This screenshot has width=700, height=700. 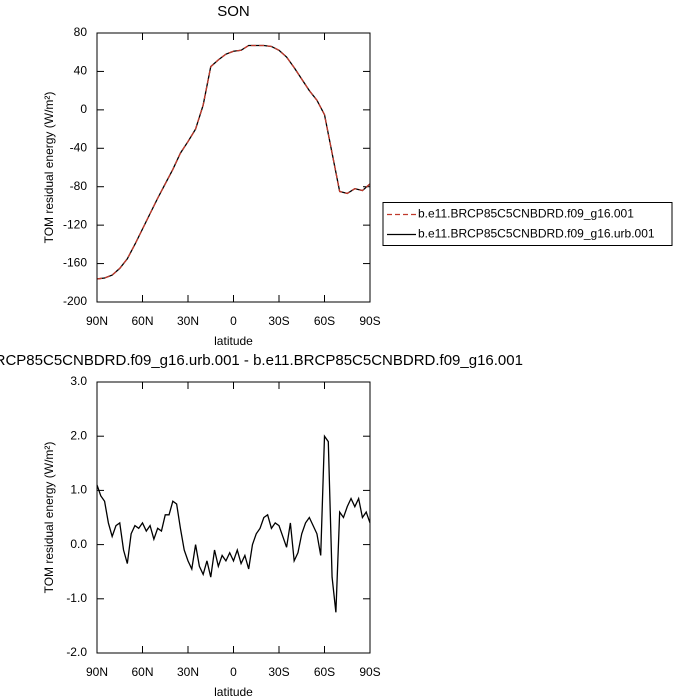 What do you see at coordinates (527, 224) in the screenshot?
I see `legend-box` at bounding box center [527, 224].